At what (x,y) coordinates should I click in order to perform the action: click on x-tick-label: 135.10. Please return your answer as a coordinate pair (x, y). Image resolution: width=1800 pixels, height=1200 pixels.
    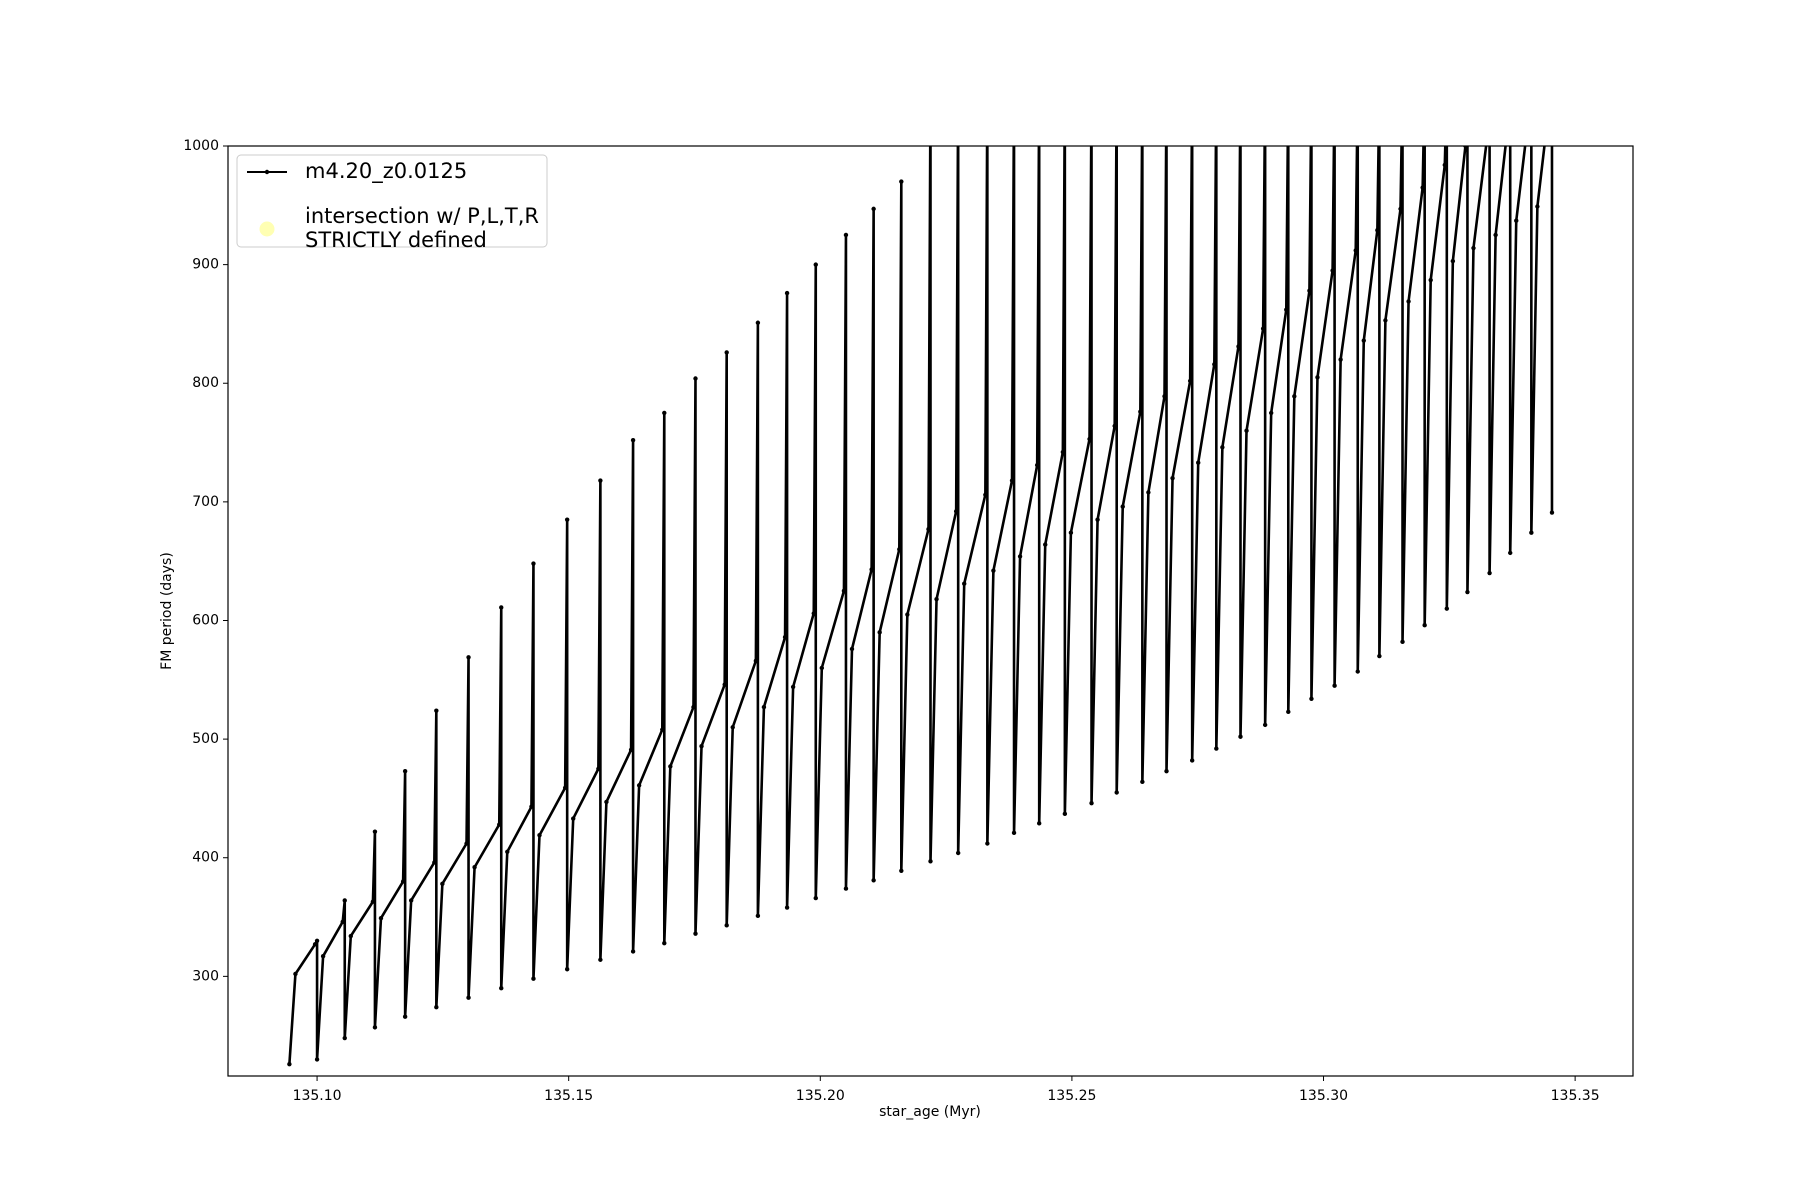
    Looking at the image, I should click on (317, 1096).